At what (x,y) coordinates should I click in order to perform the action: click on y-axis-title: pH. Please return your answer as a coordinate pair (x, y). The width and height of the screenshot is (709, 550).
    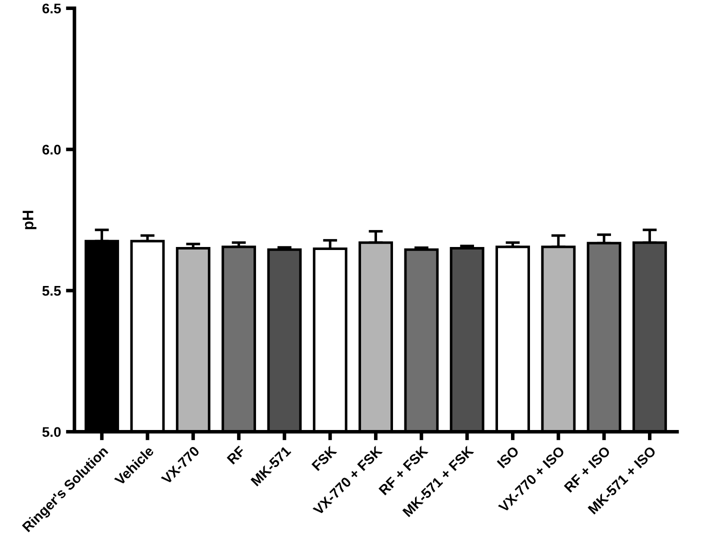
    Looking at the image, I should click on (29, 220).